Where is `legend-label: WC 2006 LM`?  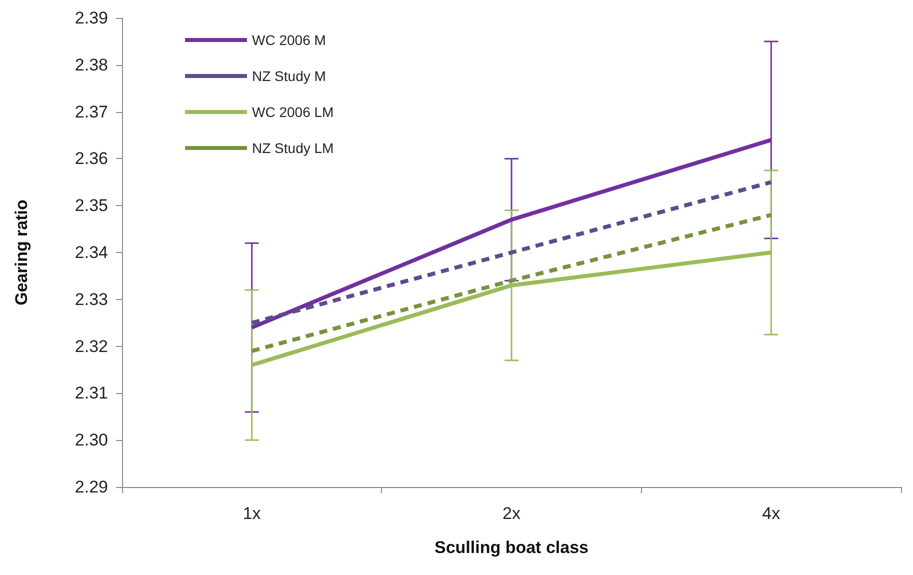 legend-label: WC 2006 LM is located at coordinates (293, 112).